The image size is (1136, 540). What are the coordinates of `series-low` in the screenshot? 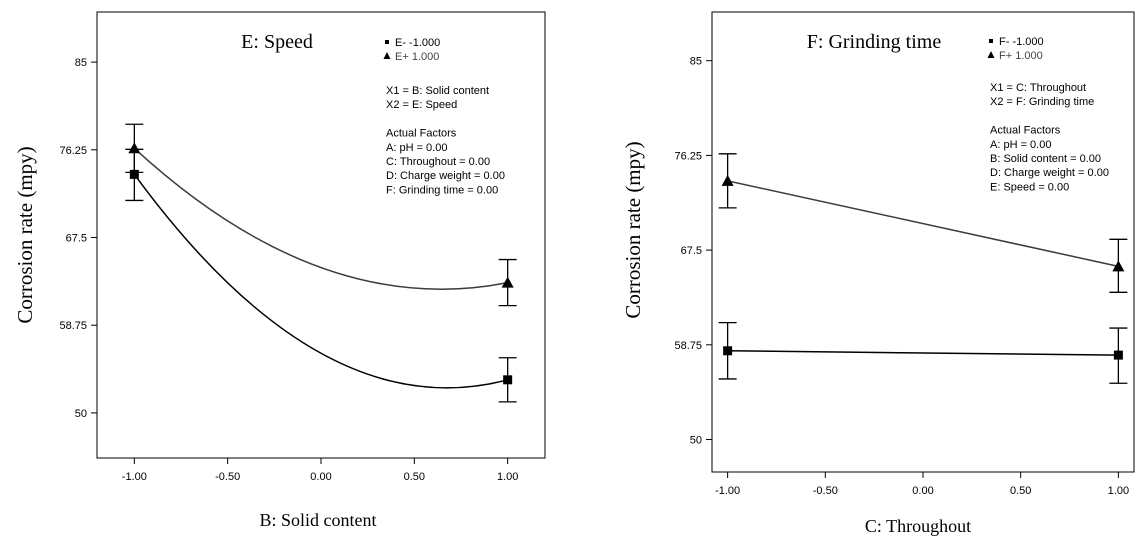 It's located at (923, 352).